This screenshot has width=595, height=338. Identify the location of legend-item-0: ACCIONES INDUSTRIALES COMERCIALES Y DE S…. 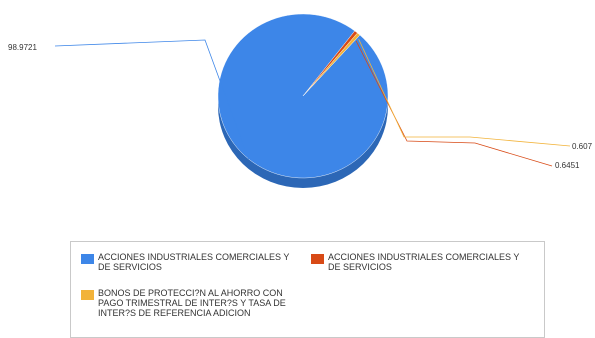
(188, 262).